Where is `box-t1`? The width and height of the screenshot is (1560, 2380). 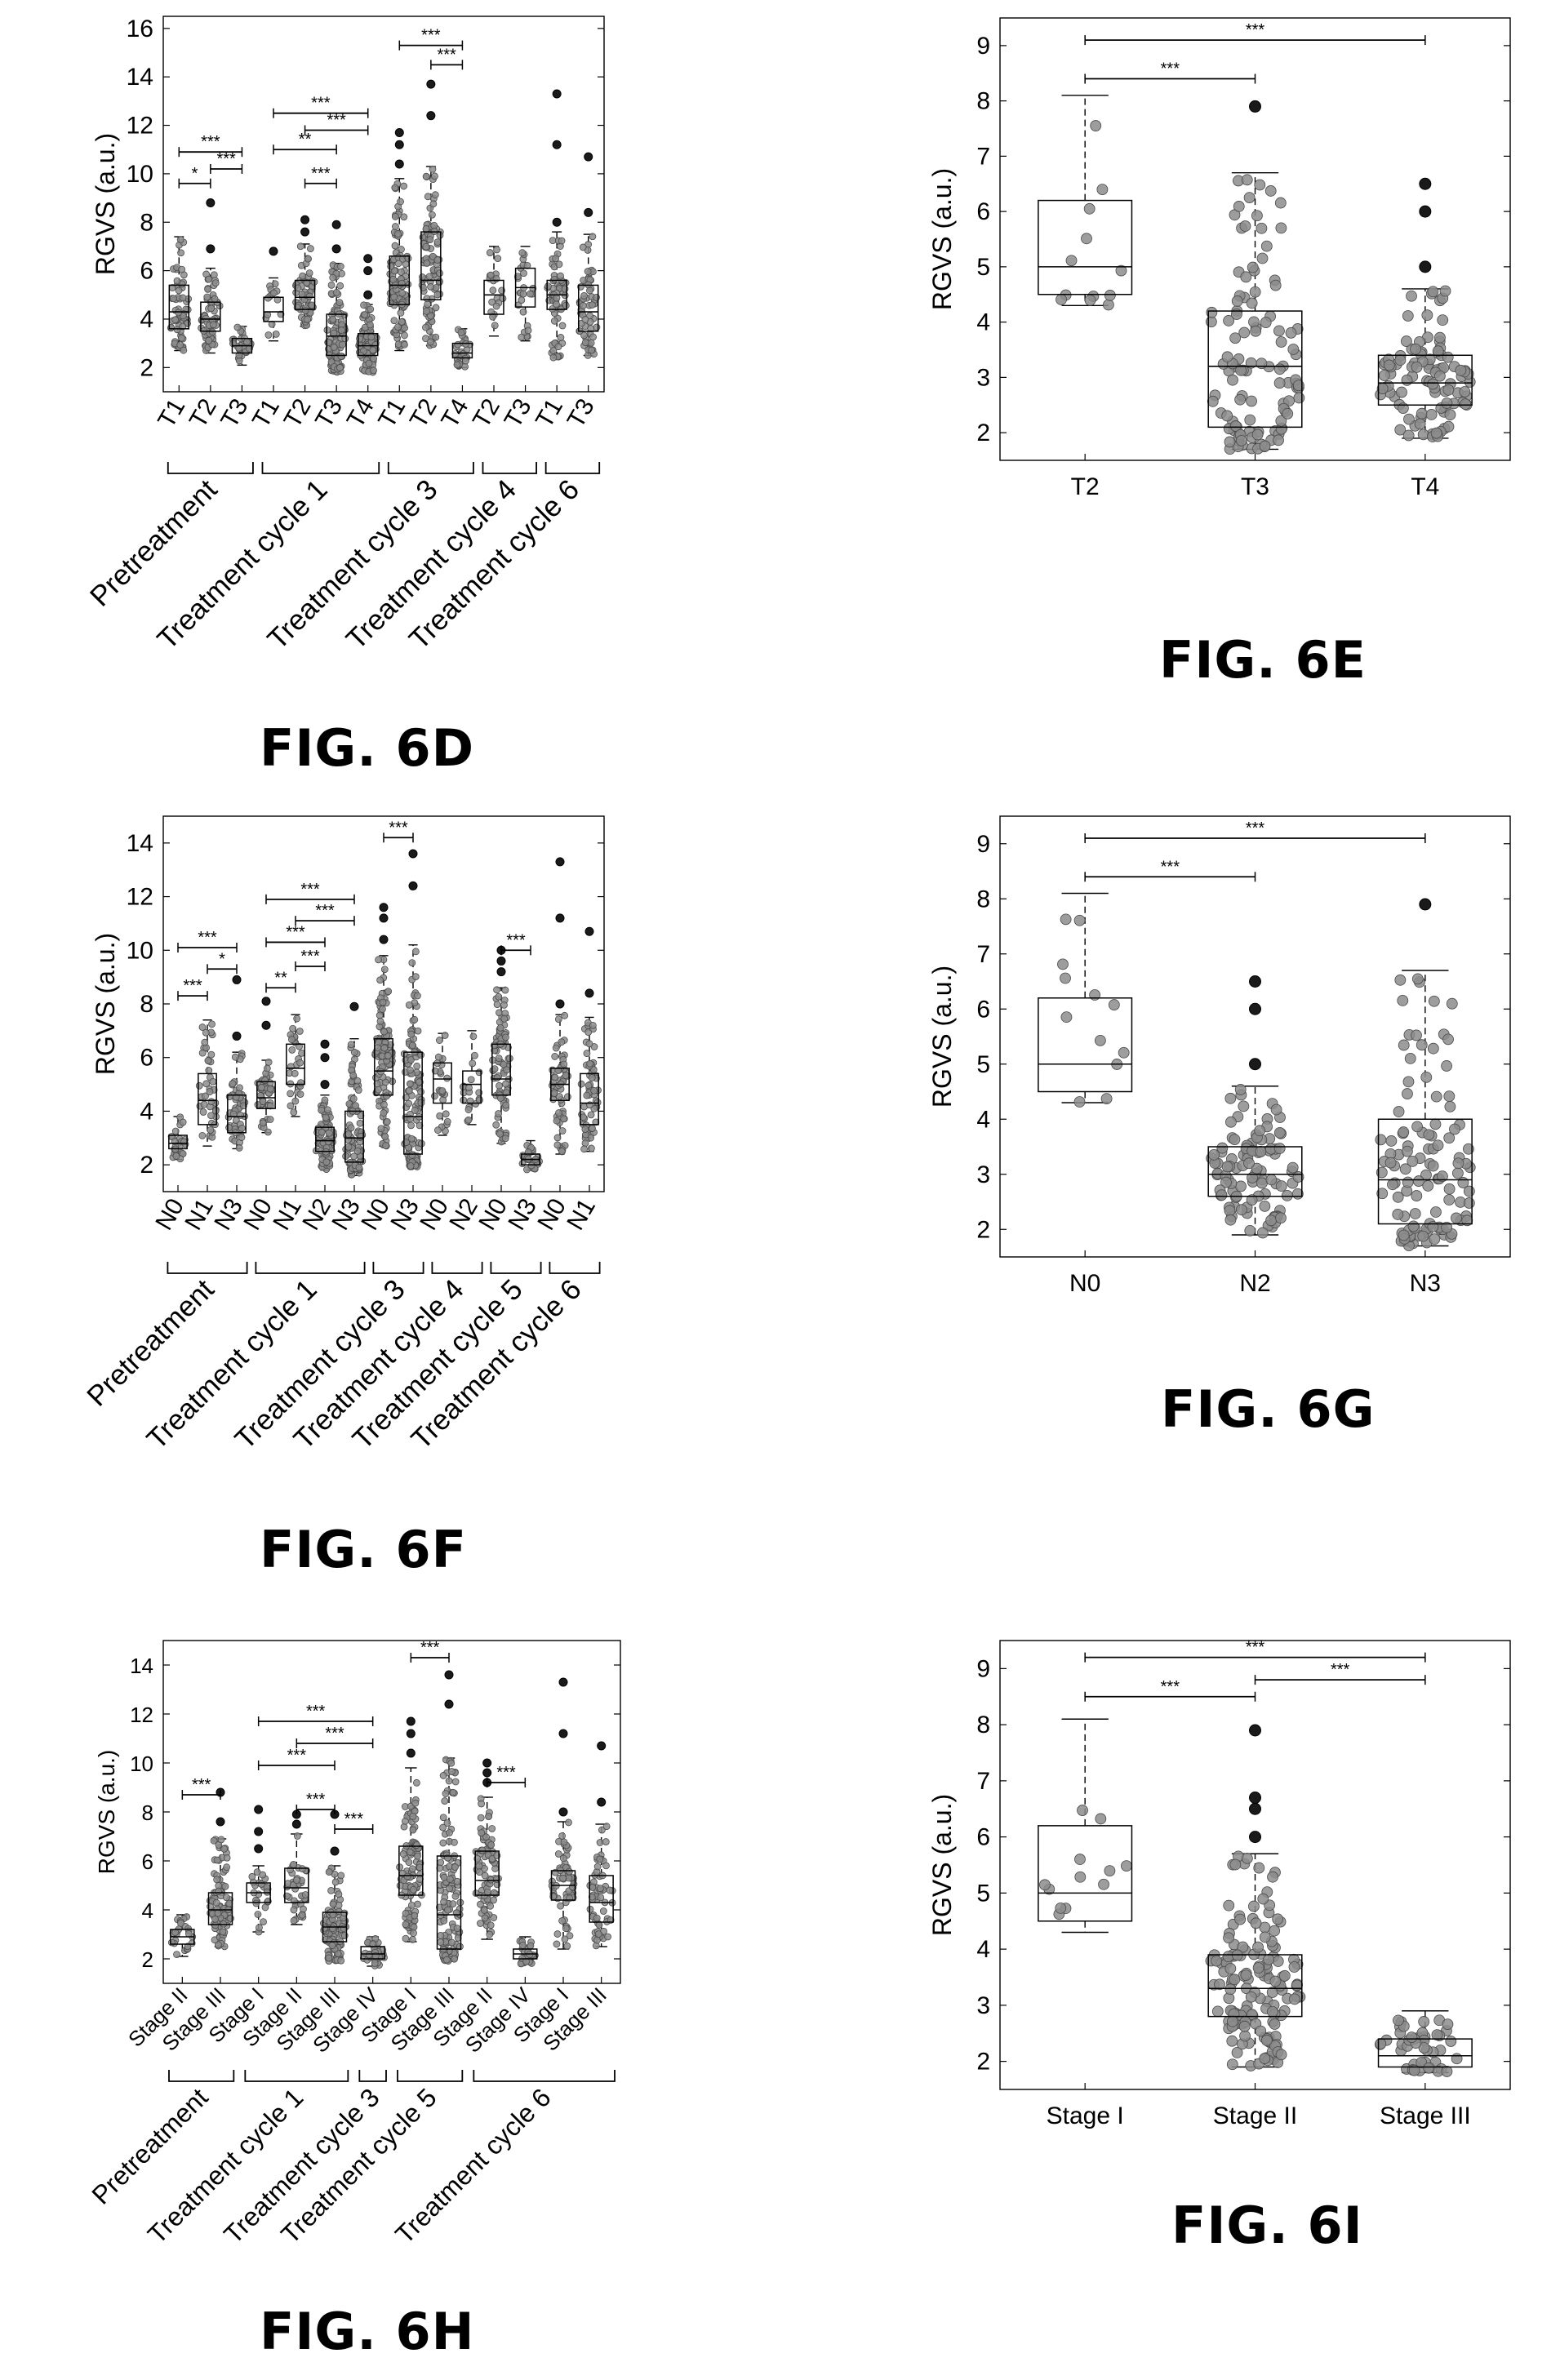
box-t1 is located at coordinates (180, 295).